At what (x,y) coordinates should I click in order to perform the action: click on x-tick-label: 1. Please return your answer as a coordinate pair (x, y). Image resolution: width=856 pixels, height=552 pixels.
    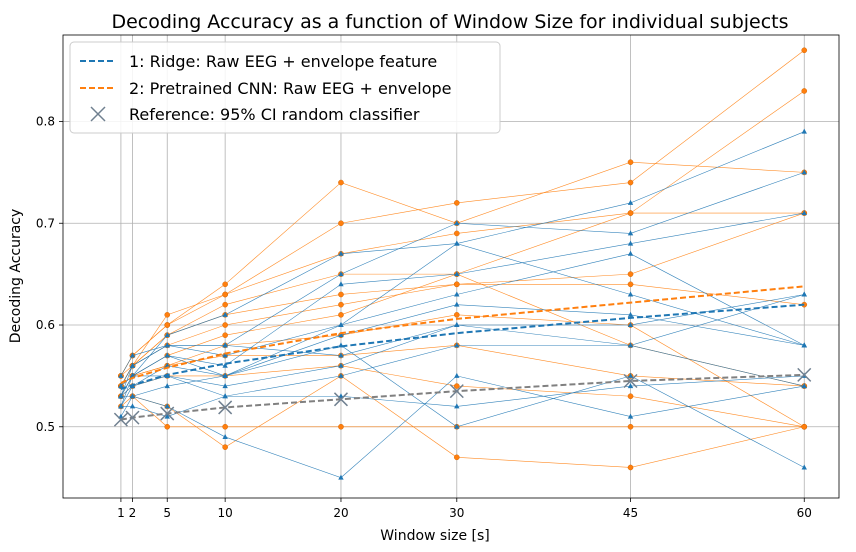
    Looking at the image, I should click on (121, 513).